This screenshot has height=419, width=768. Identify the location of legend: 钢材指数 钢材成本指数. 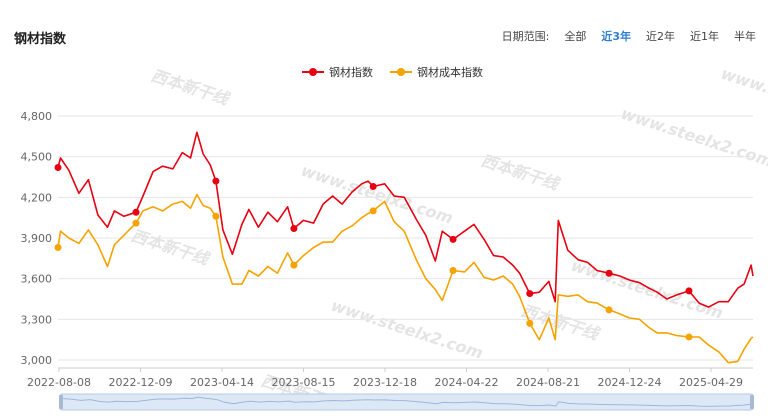
(392, 72).